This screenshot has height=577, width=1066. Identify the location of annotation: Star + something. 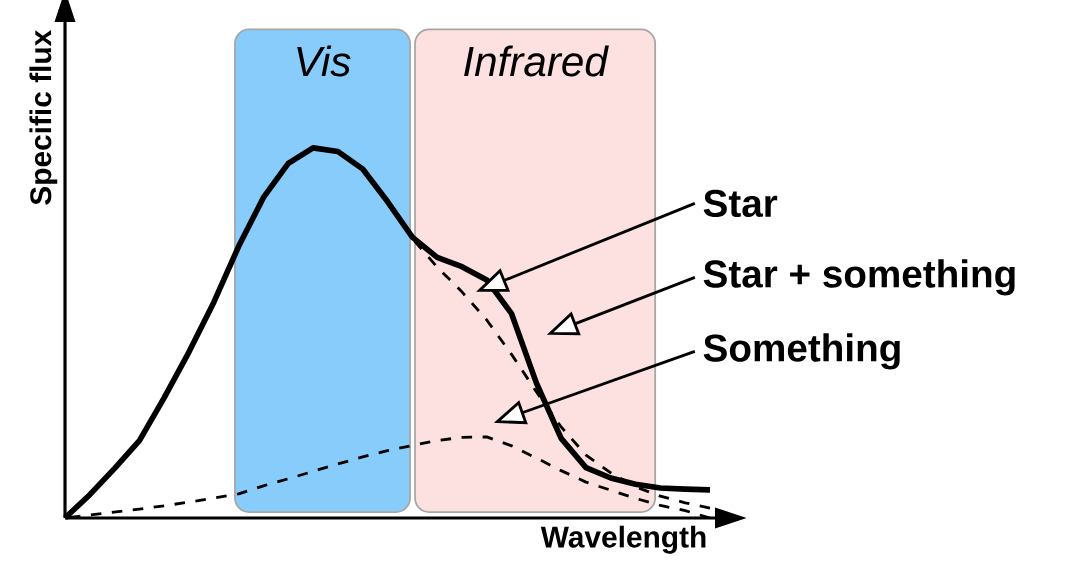
(859, 277).